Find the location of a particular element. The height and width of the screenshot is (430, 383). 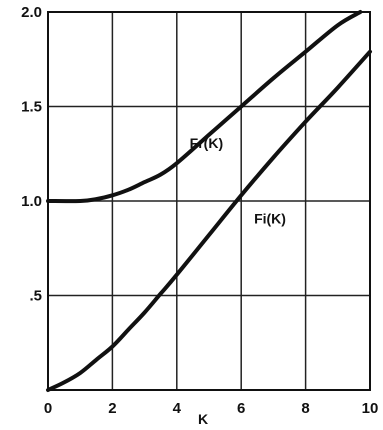

series-label: Fr(K) is located at coordinates (206, 143).